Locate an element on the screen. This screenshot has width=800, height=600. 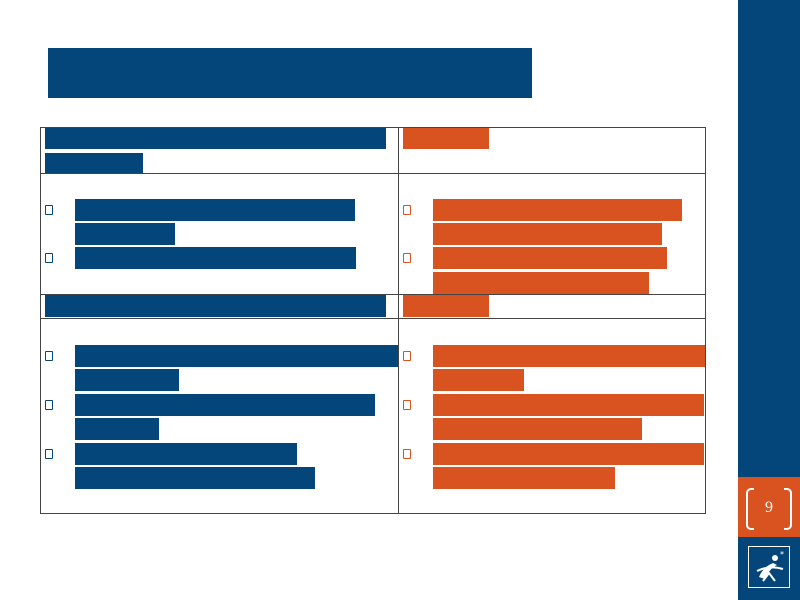
table-border-right is located at coordinates (705, 320).